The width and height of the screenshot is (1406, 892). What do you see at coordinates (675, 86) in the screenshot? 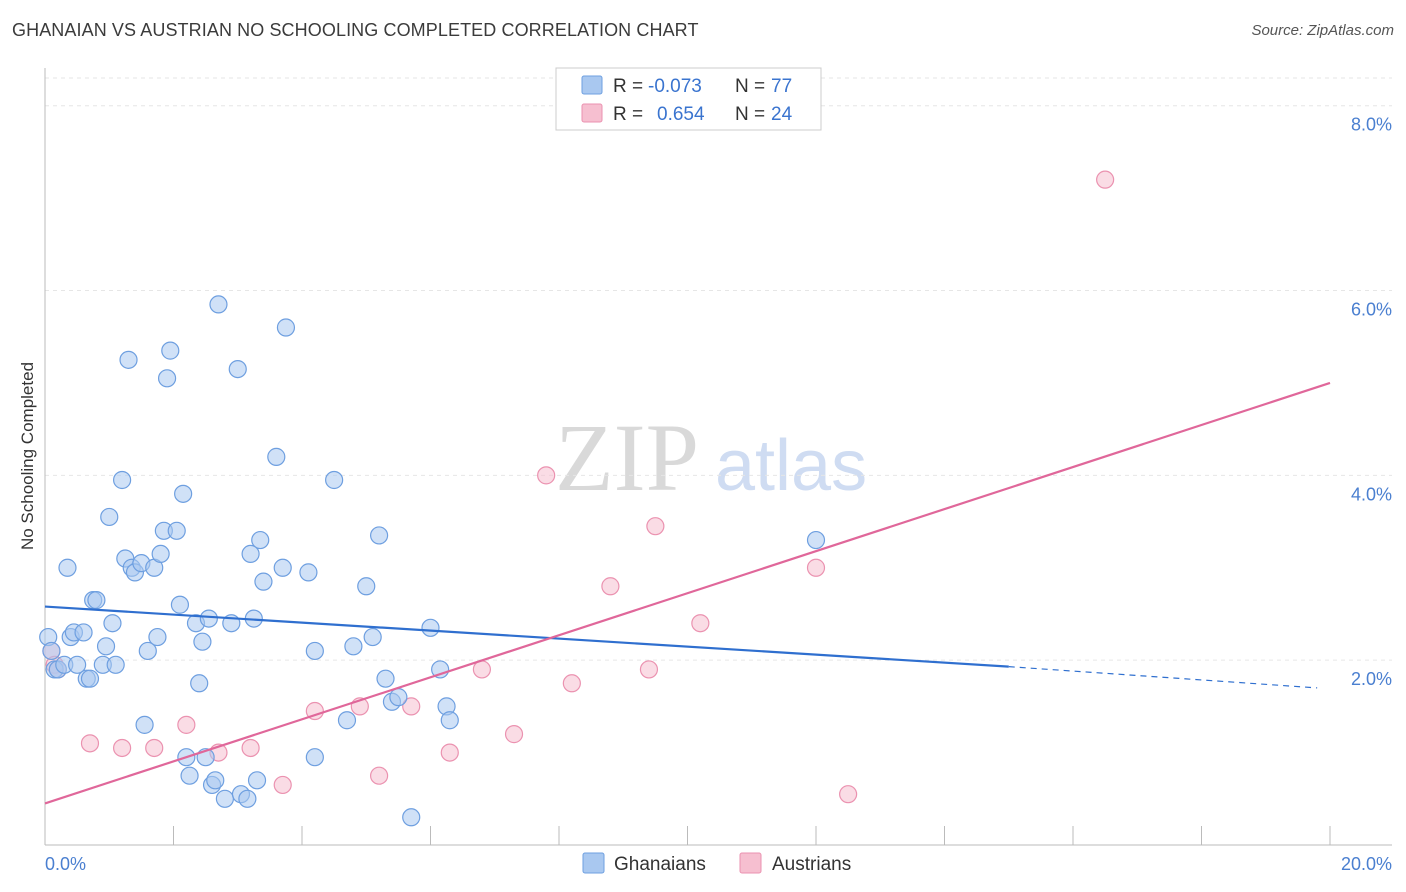
I see `legend-r-value-ghanaians: -0.073` at bounding box center [675, 86].